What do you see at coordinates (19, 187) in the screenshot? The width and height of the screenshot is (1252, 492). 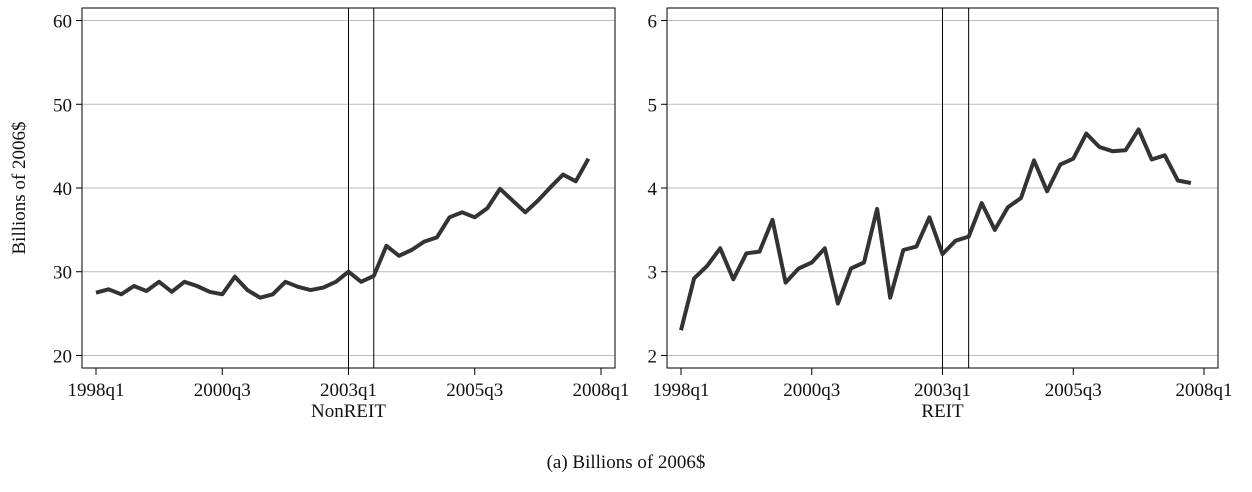 I see `y-axis-label: Billions of 2006$` at bounding box center [19, 187].